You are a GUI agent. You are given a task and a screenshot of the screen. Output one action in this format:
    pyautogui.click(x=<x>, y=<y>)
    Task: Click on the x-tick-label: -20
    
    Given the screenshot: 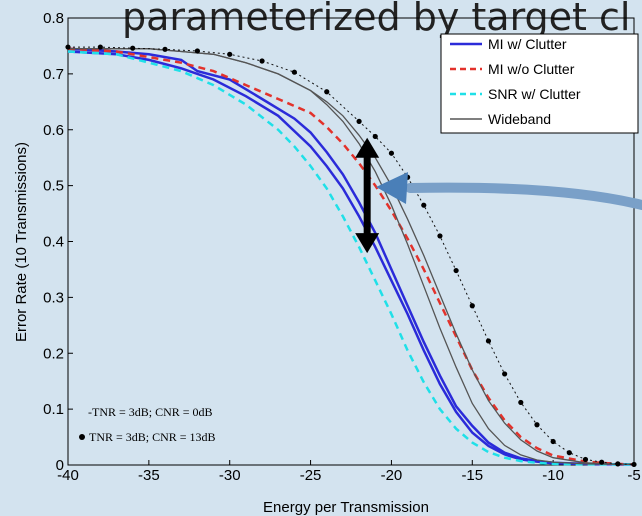 What is the action you would take?
    pyautogui.click(x=392, y=475)
    